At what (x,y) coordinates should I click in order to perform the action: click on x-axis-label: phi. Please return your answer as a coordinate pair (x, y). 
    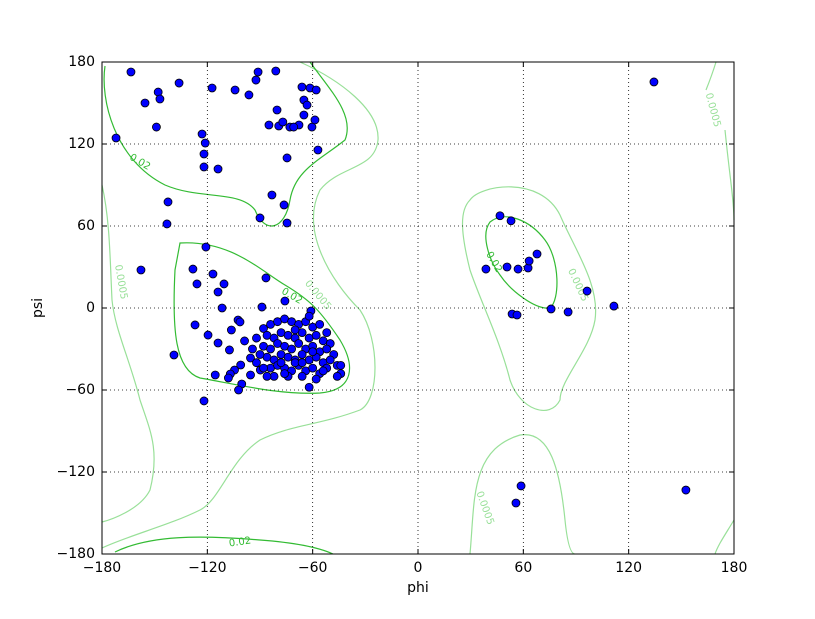
    Looking at the image, I should click on (418, 588).